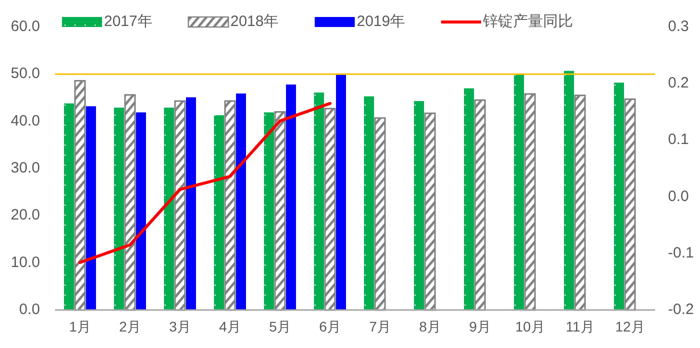 Image resolution: width=700 pixels, height=348 pixels. I want to click on x-tick-label: 7月, so click(380, 326).